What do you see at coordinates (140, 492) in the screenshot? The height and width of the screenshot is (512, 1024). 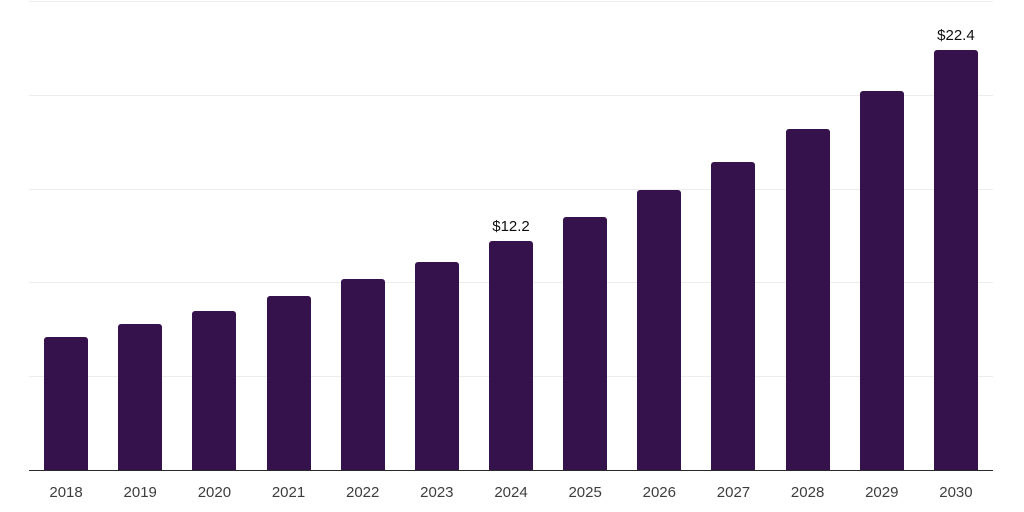 I see `x-tick-label-2019: 2019` at bounding box center [140, 492].